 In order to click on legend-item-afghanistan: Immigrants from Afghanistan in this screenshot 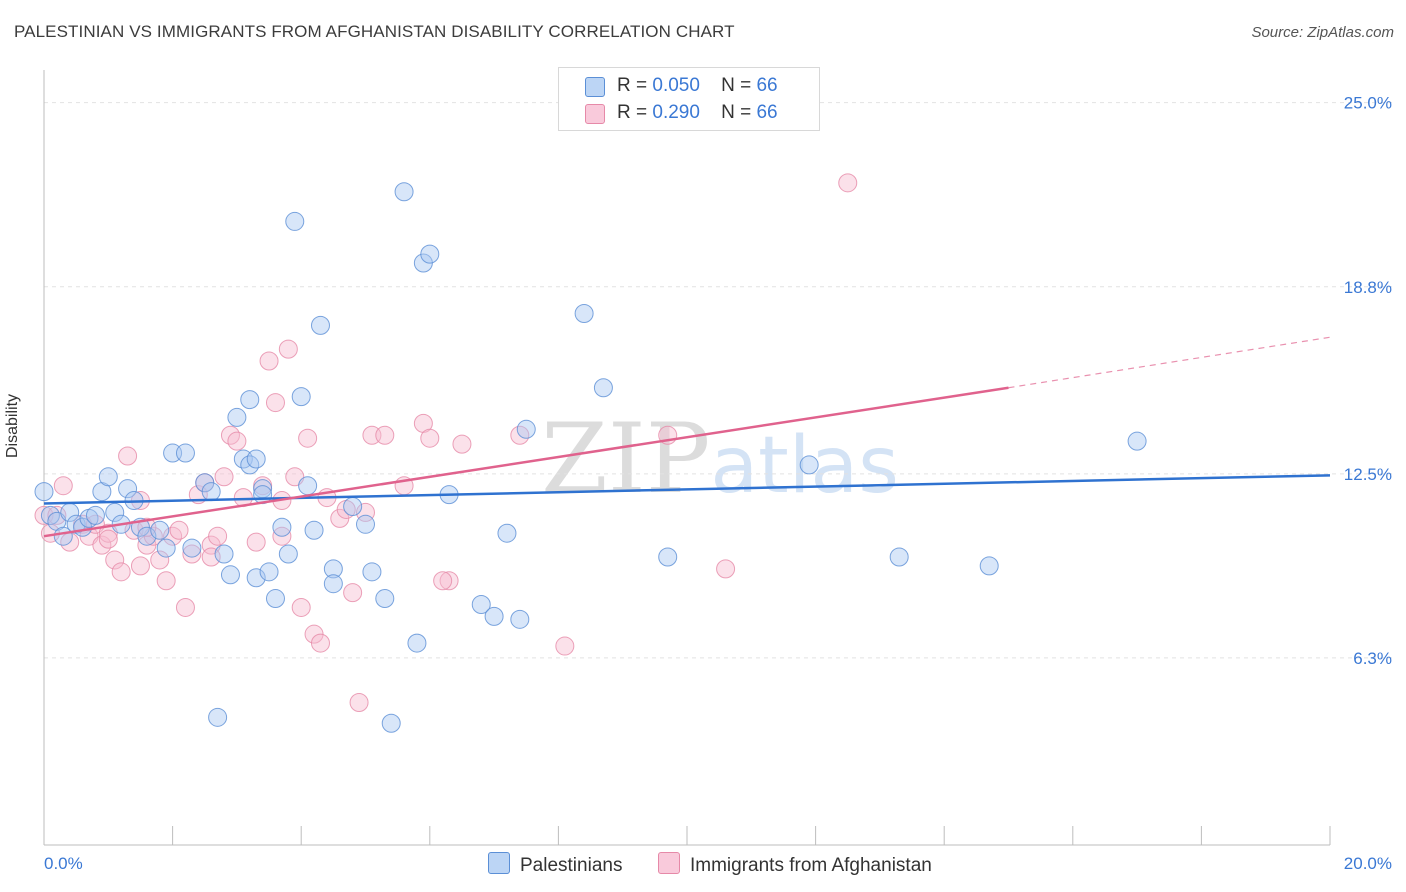, I will do `click(795, 864)`.